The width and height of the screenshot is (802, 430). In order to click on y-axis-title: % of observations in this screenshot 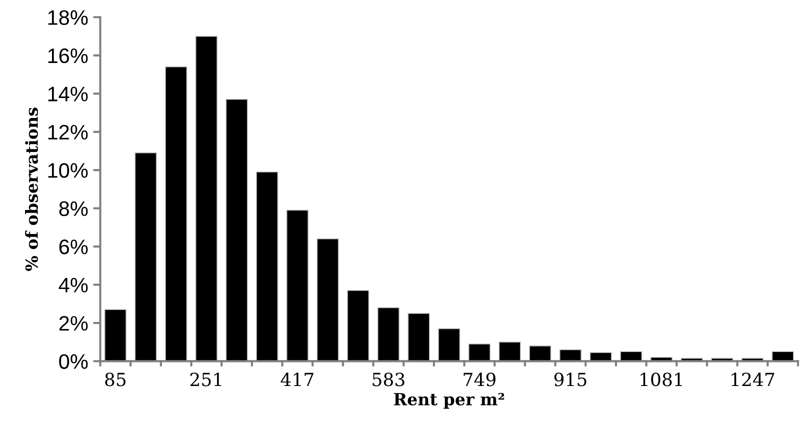, I will do `click(31, 189)`.